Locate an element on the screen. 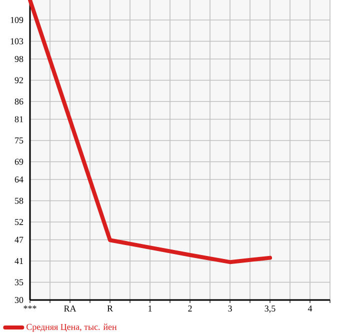 The width and height of the screenshot is (345, 335). y-tick-label: 86 is located at coordinates (19, 101).